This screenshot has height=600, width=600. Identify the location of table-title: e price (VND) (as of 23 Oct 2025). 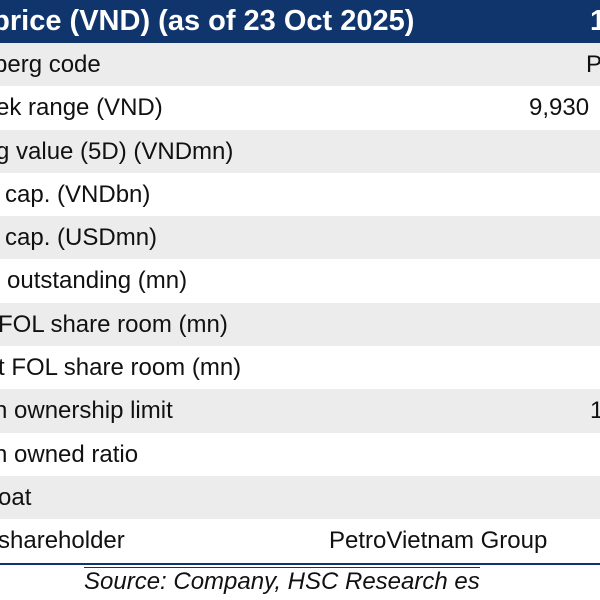
(207, 21).